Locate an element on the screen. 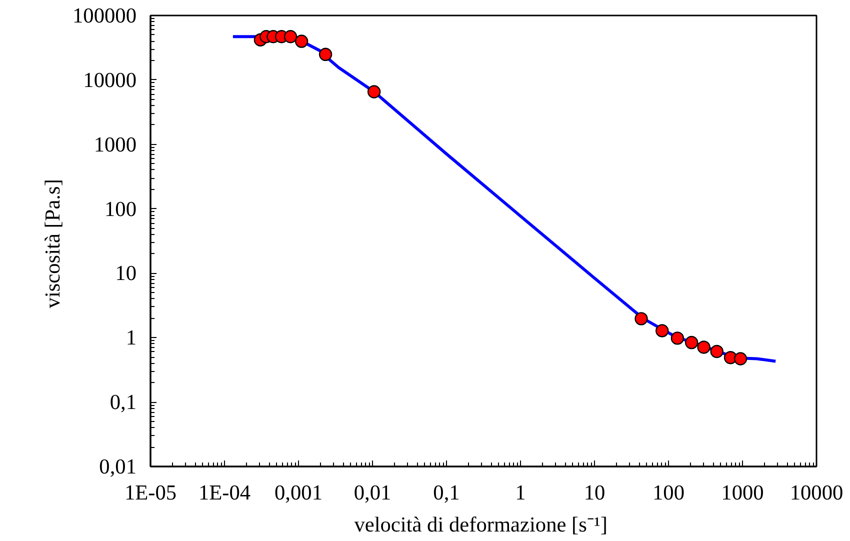  x-tick-label: 100 is located at coordinates (668, 492).